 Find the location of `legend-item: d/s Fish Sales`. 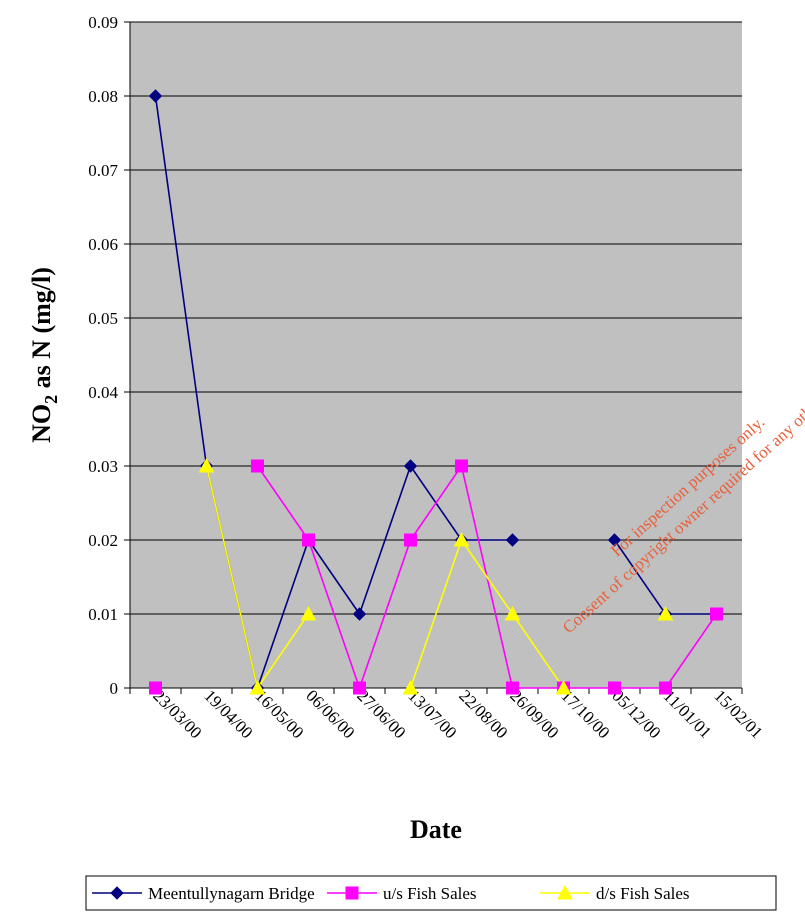

legend-item: d/s Fish Sales is located at coordinates (615, 893).